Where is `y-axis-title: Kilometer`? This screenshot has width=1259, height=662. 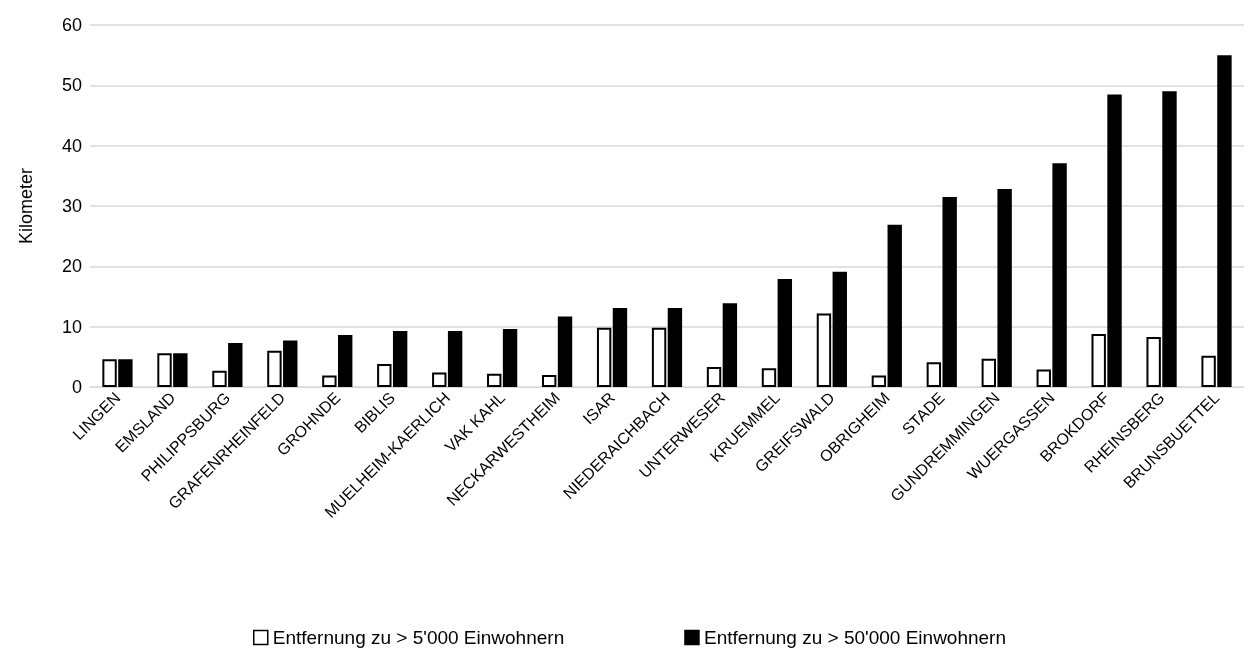 y-axis-title: Kilometer is located at coordinates (26, 206).